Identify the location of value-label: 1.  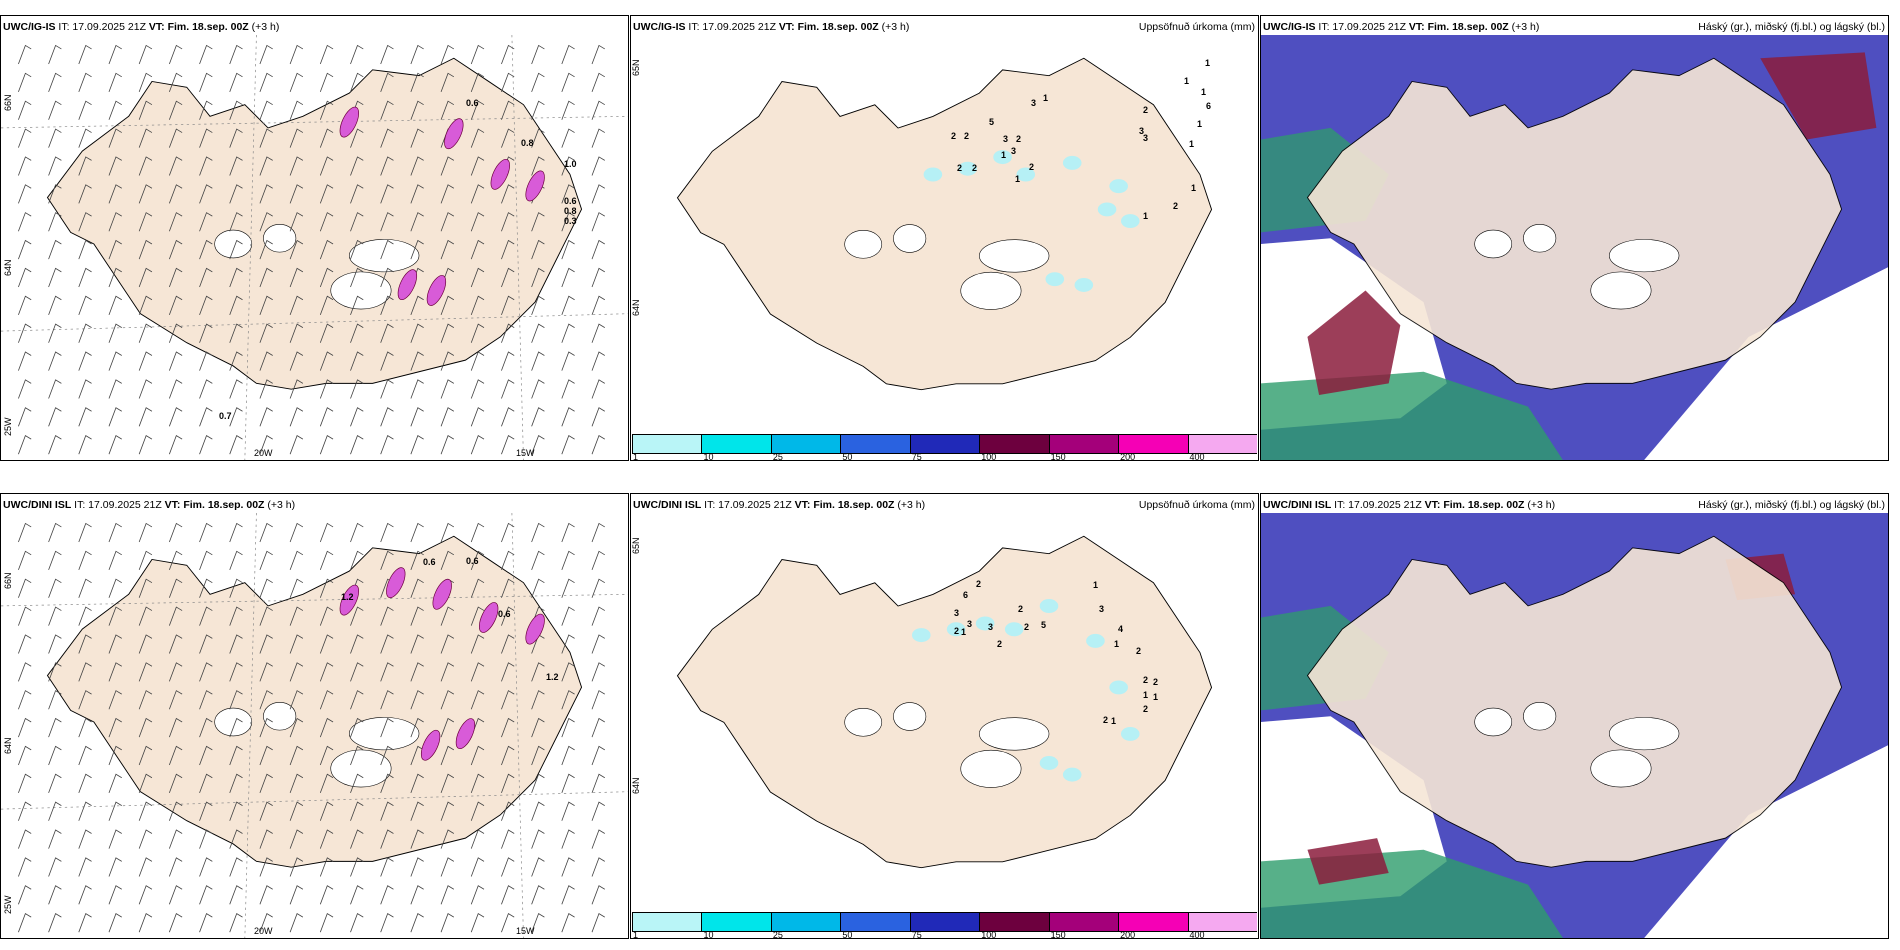
(1117, 644).